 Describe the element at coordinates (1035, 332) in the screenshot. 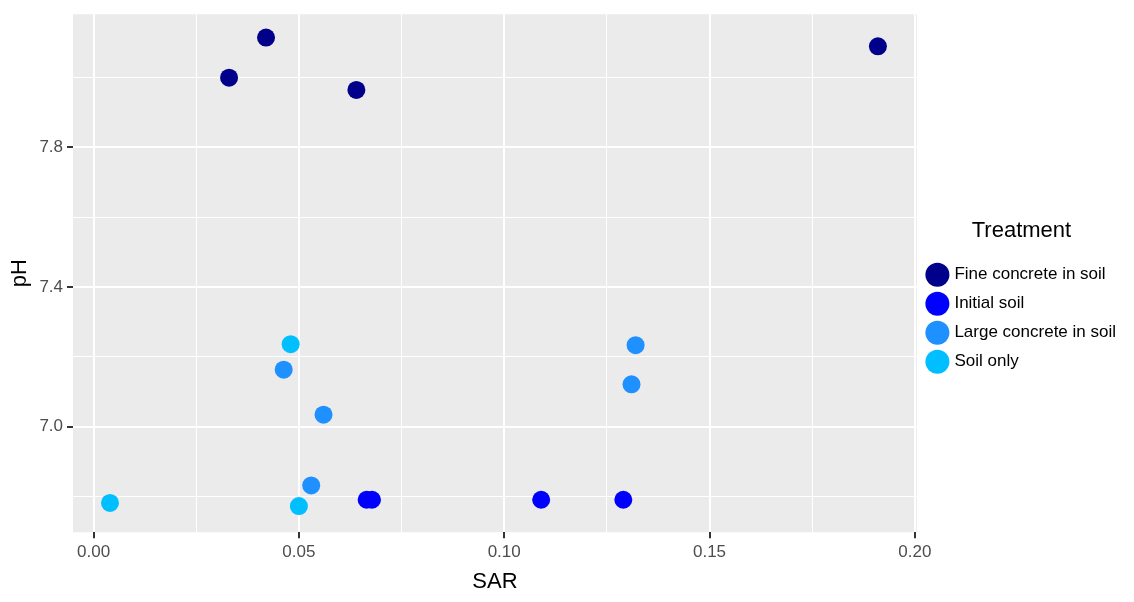

I see `legend-label: Large concrete in soil` at that location.